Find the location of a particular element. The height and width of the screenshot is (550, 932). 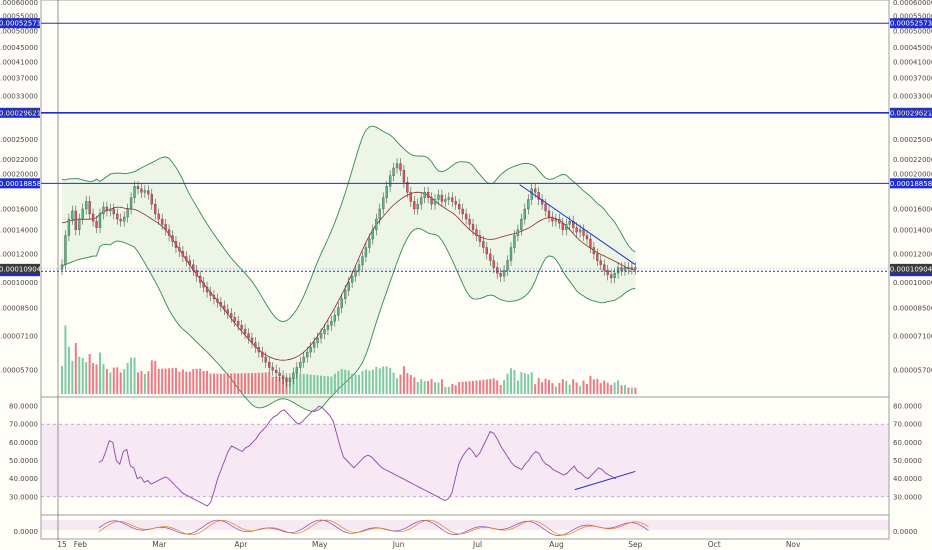

price-tick-right-13: 0.00012000 is located at coordinates (912, 254).